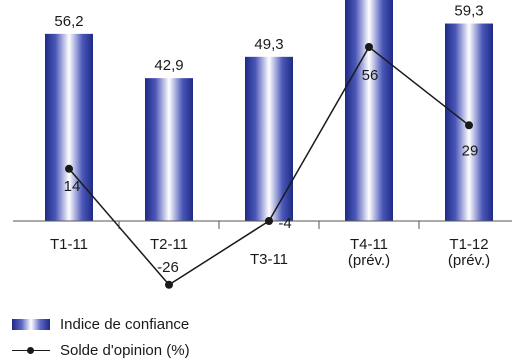 The height and width of the screenshot is (364, 512). I want to click on line-value-label: 29, so click(470, 150).